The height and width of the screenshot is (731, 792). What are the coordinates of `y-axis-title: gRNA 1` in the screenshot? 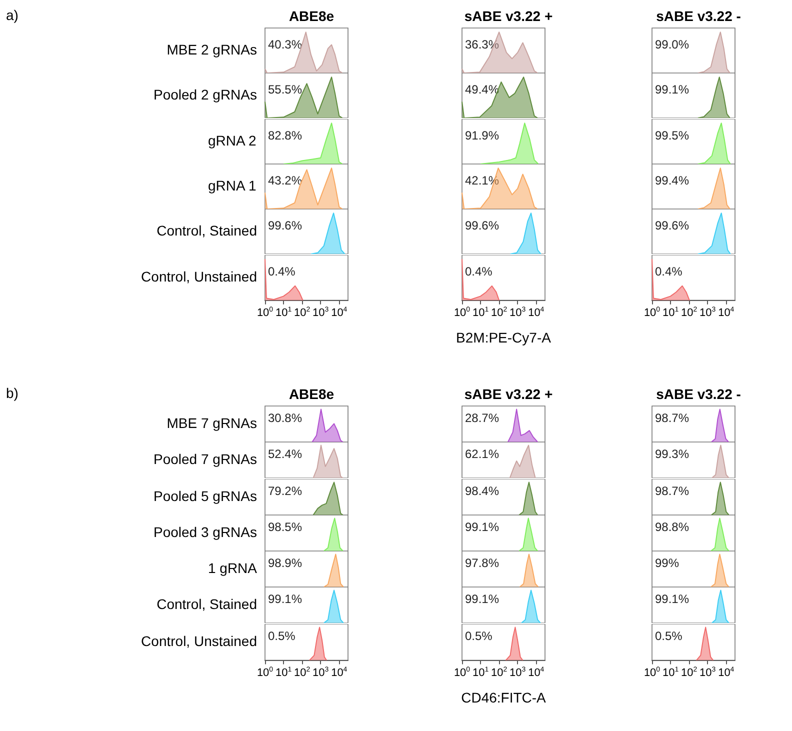 It's located at (232, 186).